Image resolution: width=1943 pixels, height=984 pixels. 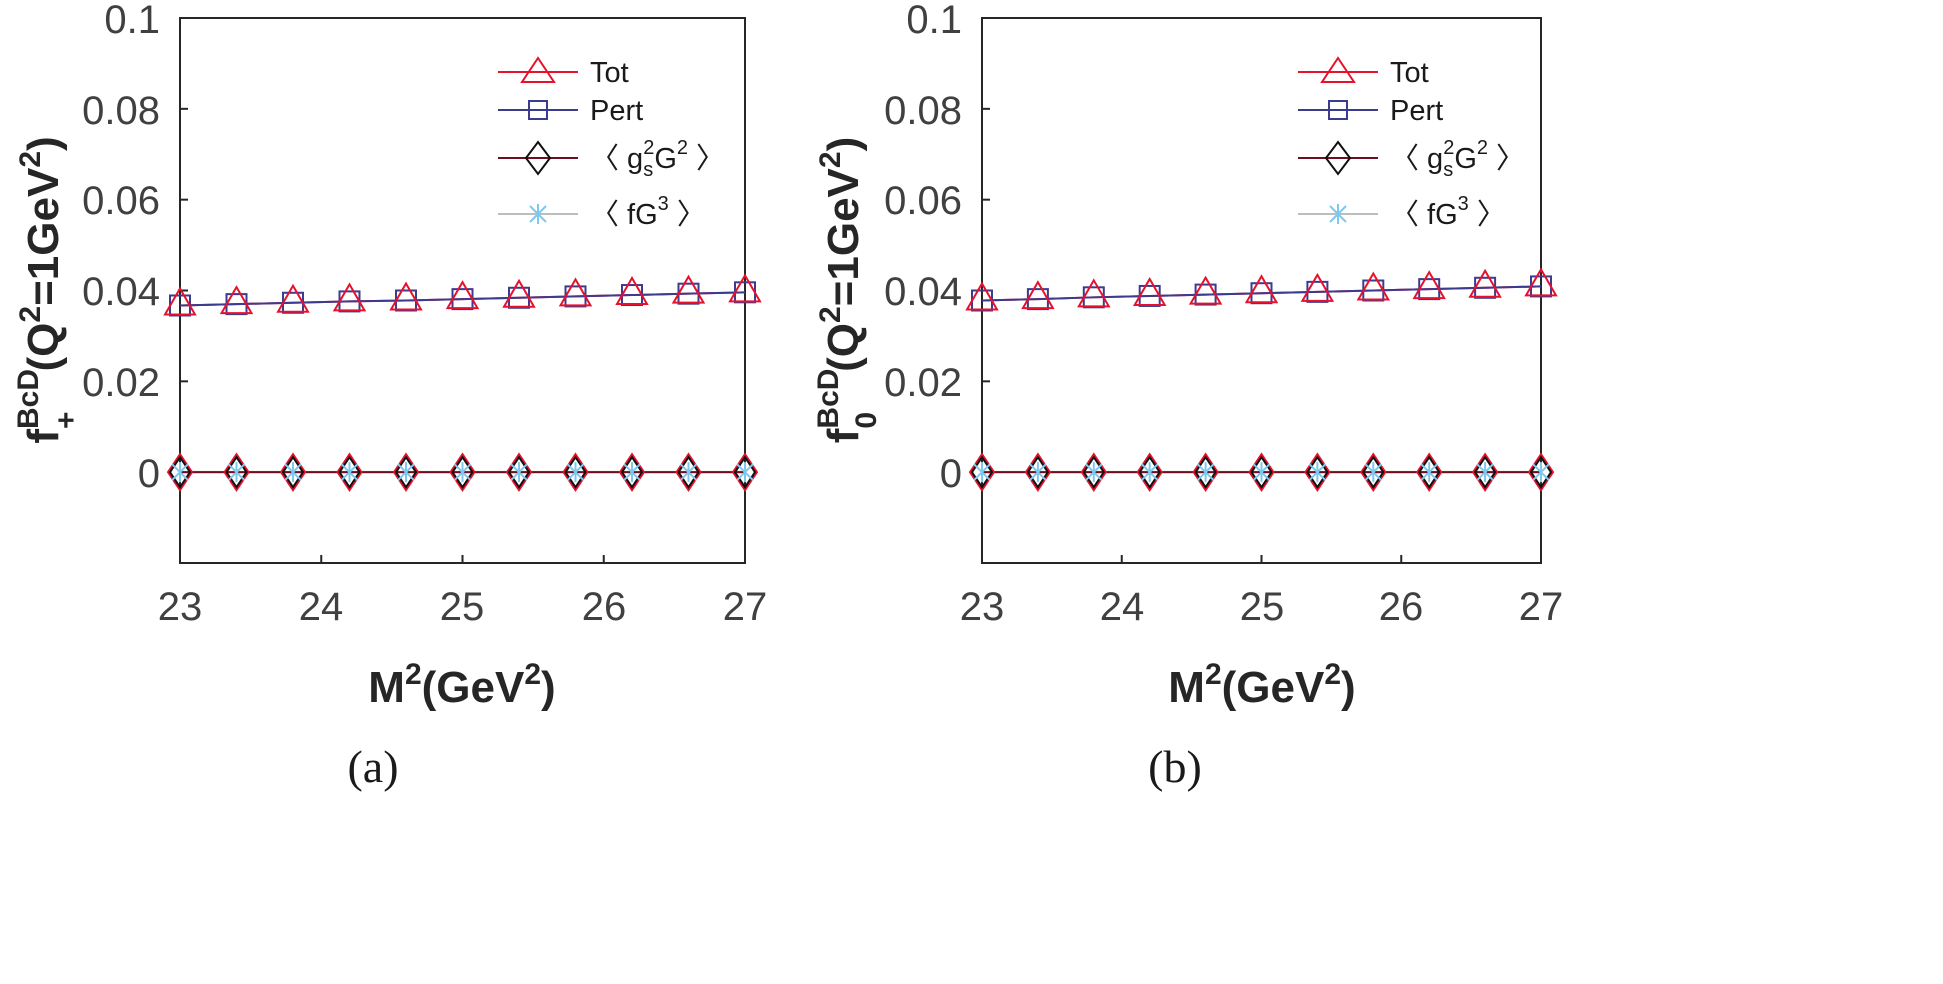 What do you see at coordinates (538, 69) in the screenshot?
I see `legend-triangle-marker` at bounding box center [538, 69].